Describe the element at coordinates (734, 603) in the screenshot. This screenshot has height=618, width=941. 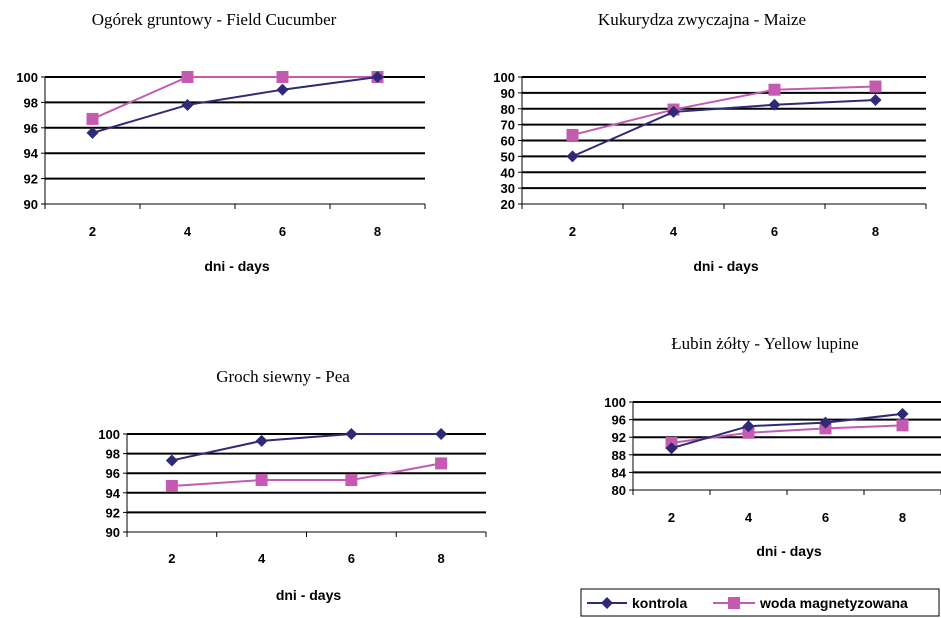
I see `legend-marker-square` at that location.